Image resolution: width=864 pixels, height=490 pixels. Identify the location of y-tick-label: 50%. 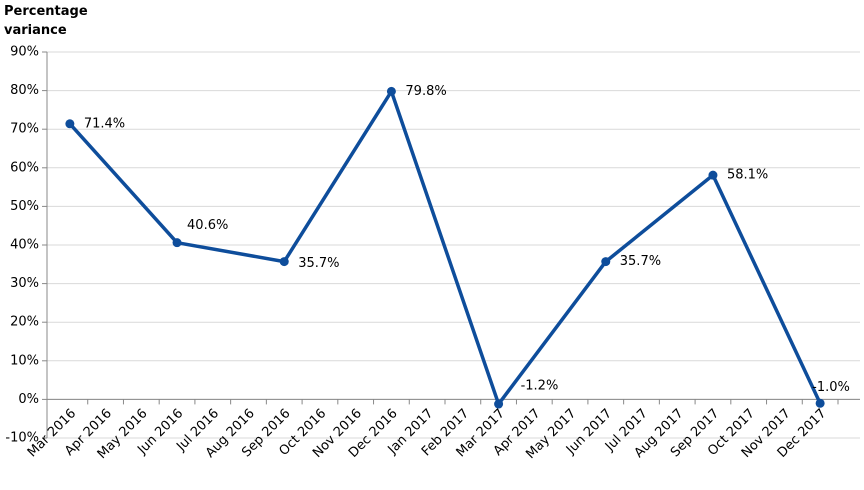
(24, 206).